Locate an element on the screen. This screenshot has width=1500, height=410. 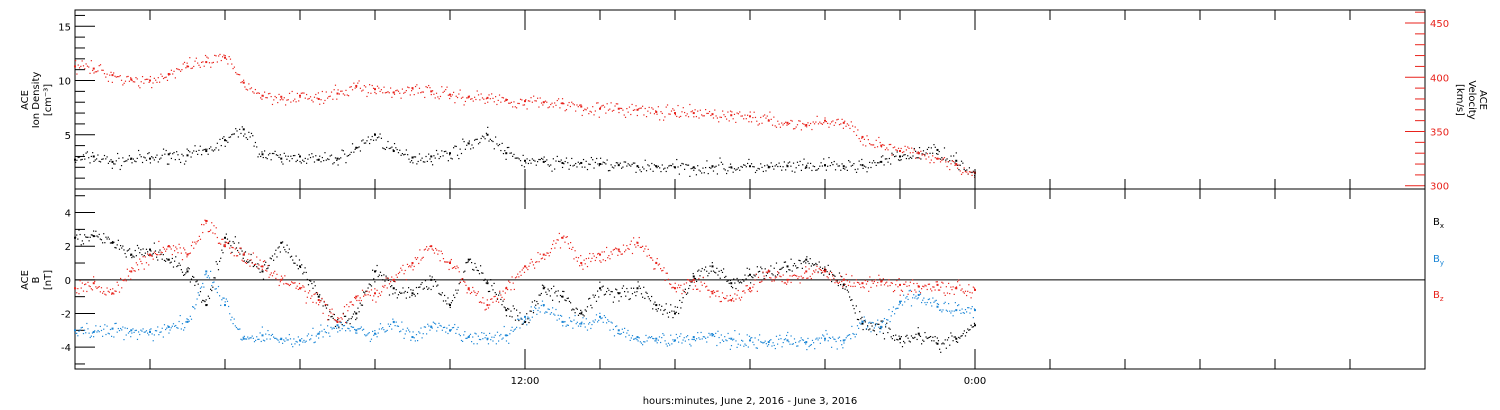
field-tick-label: 0 is located at coordinates (68, 281).